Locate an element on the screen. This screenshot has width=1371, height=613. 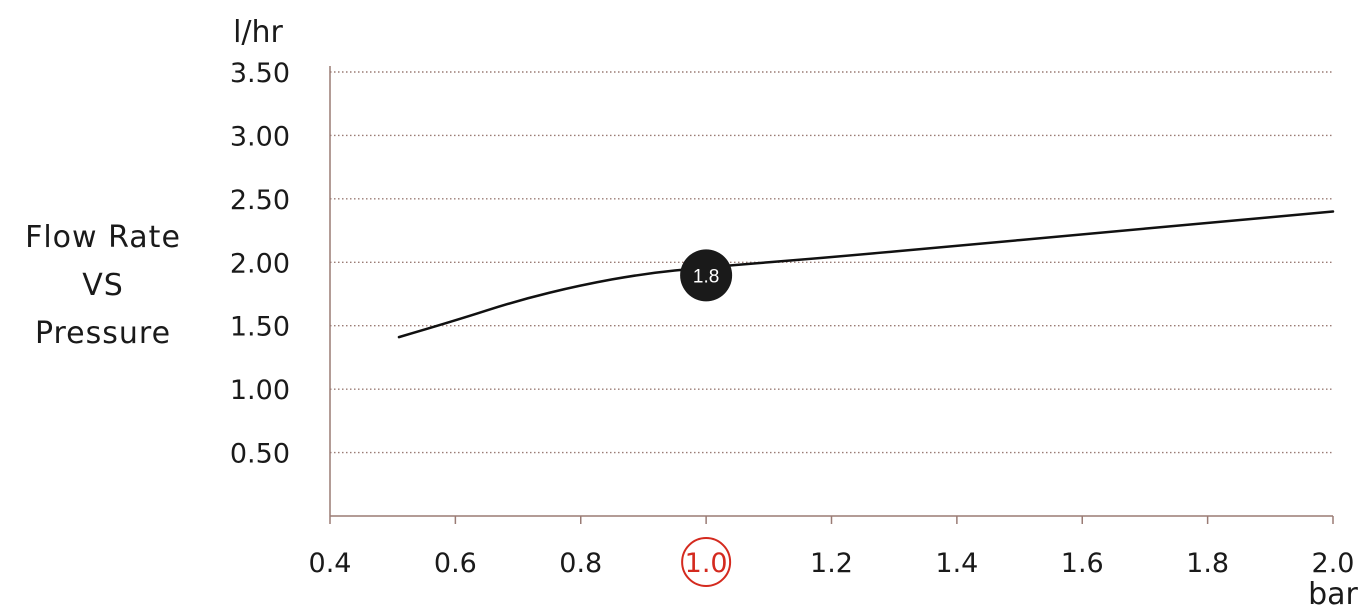
y-tick-label: 0.50 is located at coordinates (260, 454).